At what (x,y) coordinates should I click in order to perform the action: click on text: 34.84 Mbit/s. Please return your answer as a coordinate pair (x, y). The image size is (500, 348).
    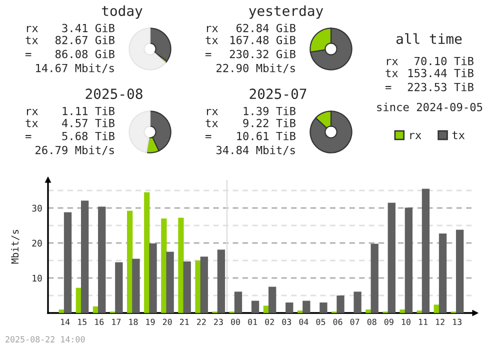
    Looking at the image, I should click on (255, 151).